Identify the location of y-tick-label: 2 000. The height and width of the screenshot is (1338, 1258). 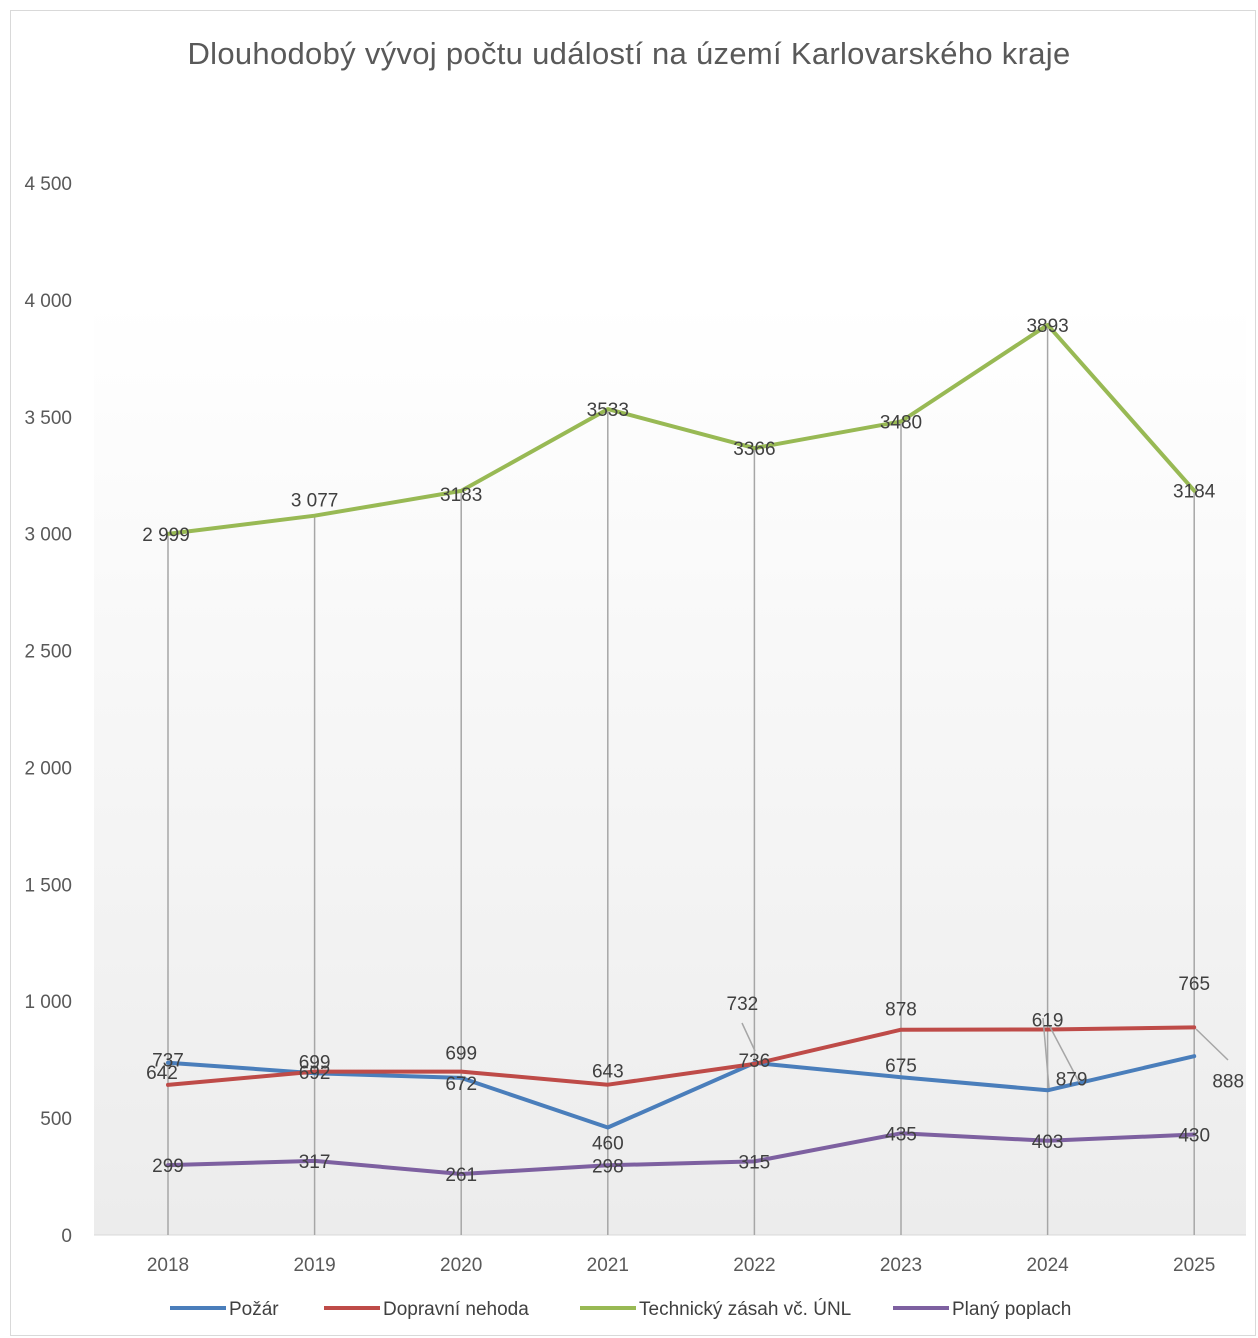
(48, 768).